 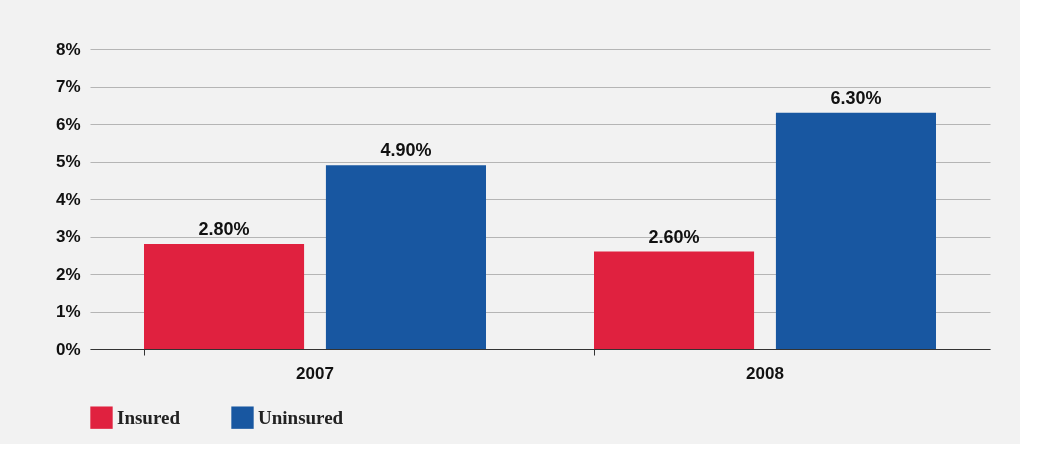 I want to click on y-tick-label: 3%, so click(x=68, y=236).